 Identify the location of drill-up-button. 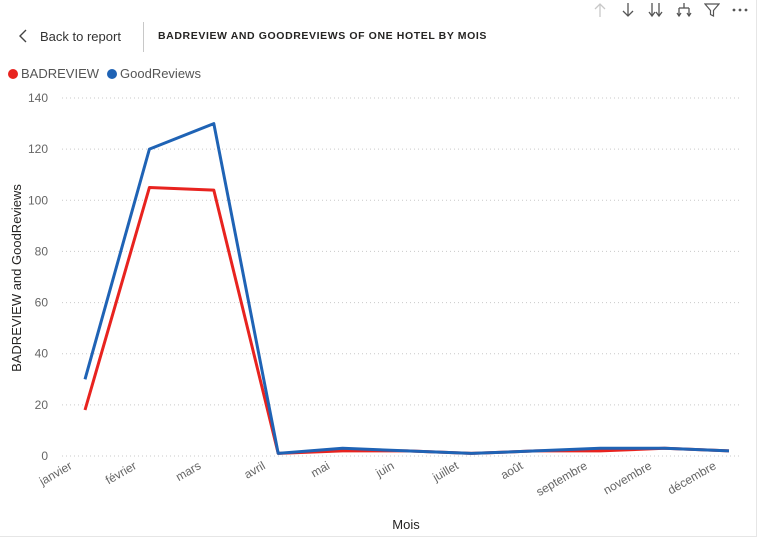
(600, 10).